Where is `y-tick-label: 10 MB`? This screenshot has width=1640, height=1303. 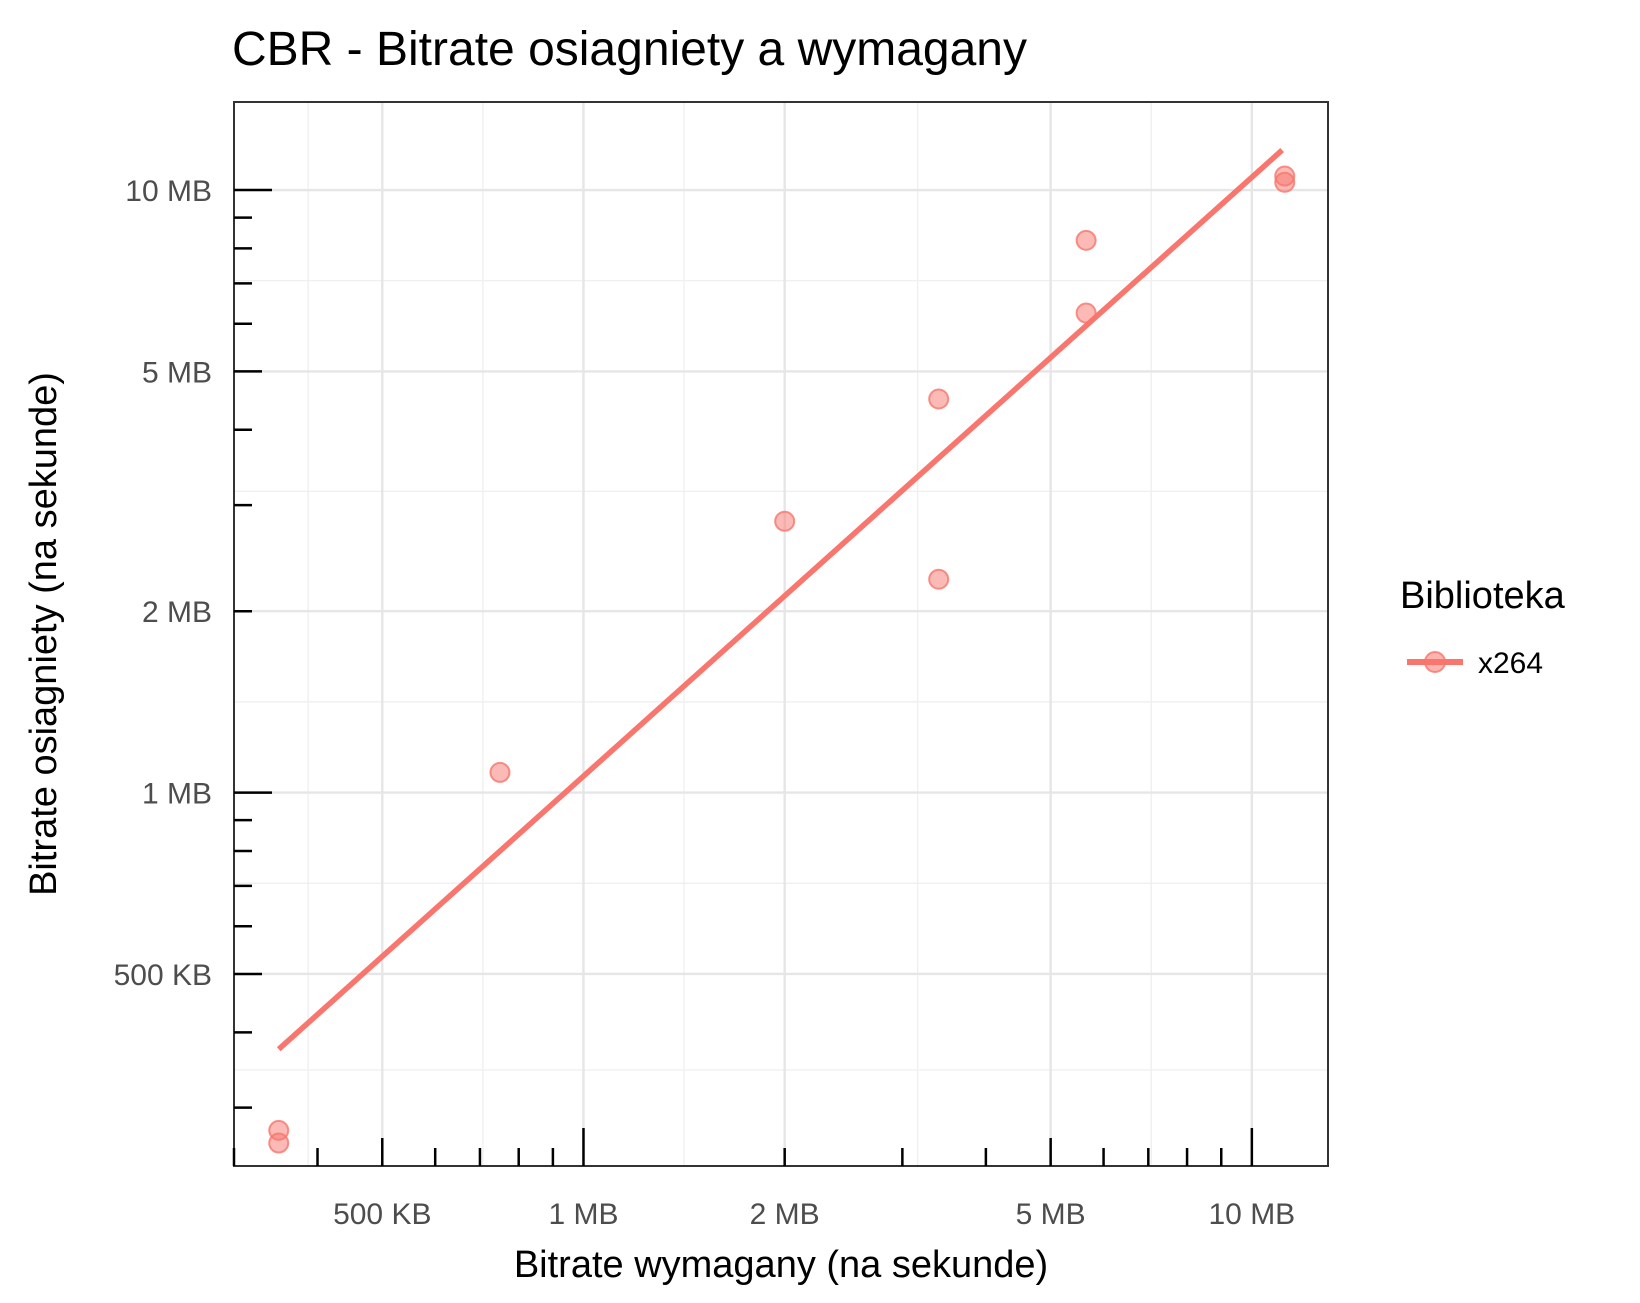
y-tick-label: 10 MB is located at coordinates (168, 191).